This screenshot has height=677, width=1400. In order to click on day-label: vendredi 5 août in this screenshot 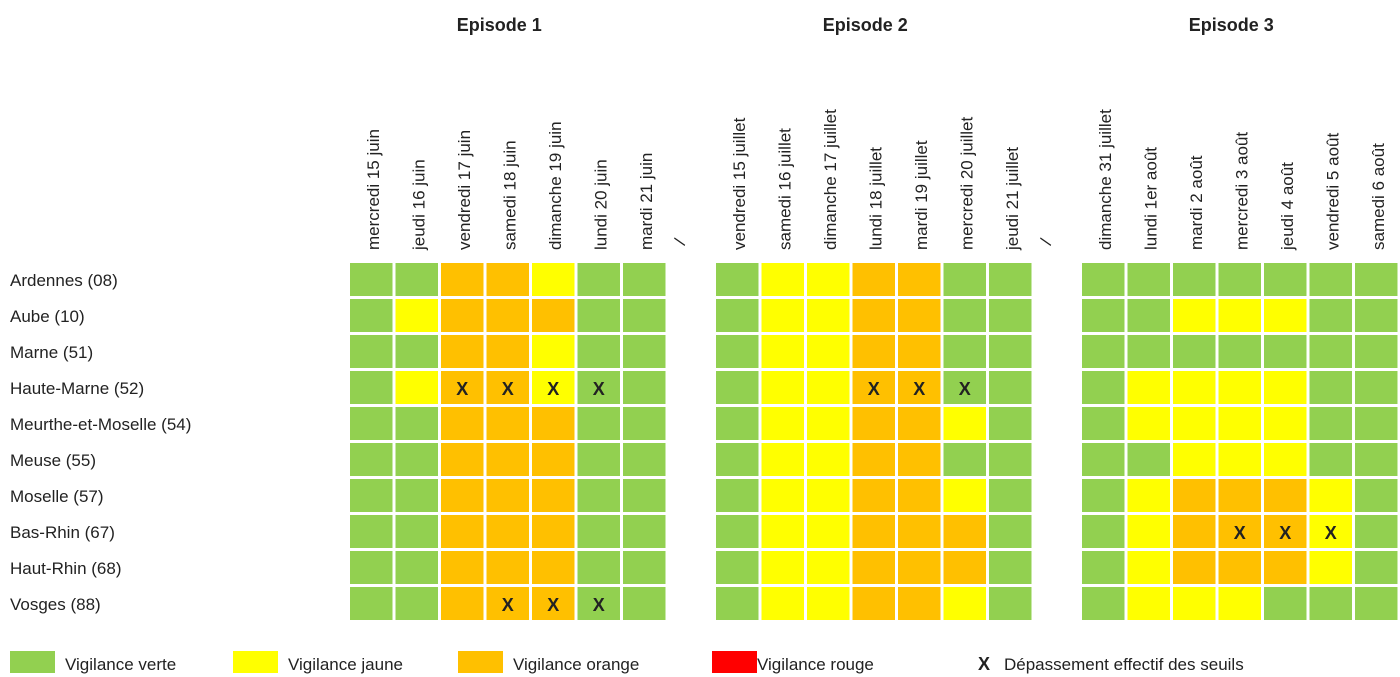, I will do `click(1332, 191)`.